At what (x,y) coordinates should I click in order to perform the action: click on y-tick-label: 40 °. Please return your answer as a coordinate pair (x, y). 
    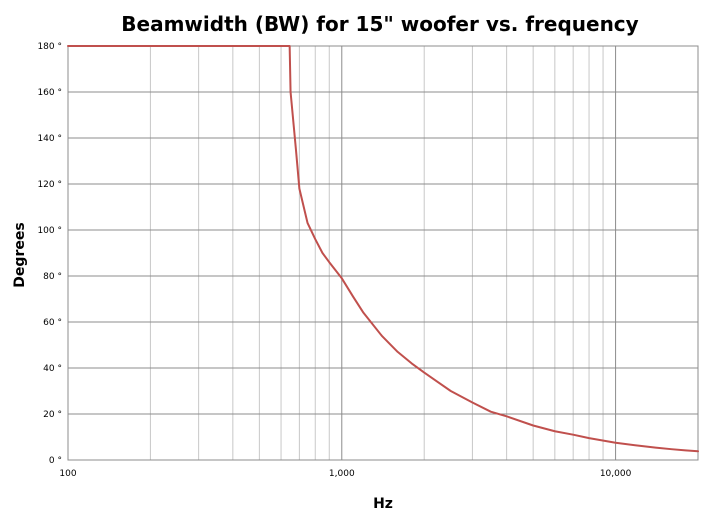
    Looking at the image, I should click on (52, 369).